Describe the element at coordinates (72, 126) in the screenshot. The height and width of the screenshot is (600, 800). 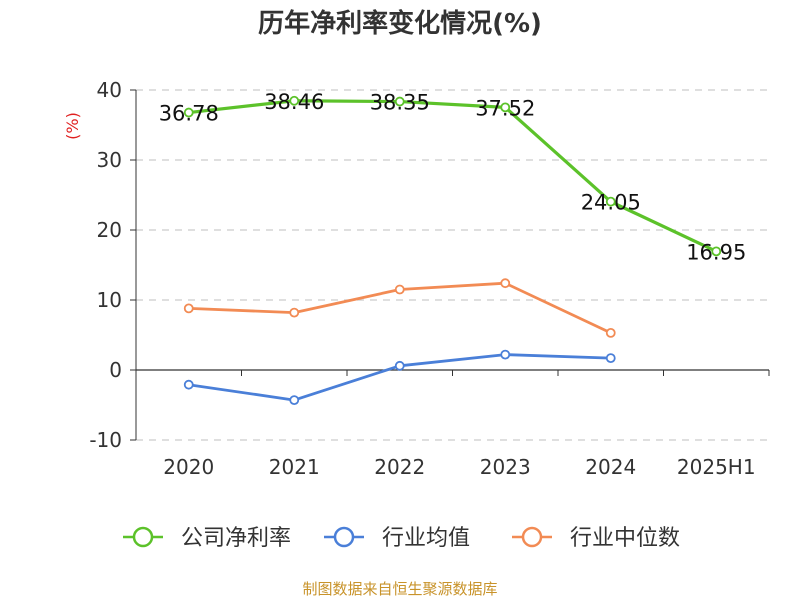
I see `y-unit-label: (%)` at that location.